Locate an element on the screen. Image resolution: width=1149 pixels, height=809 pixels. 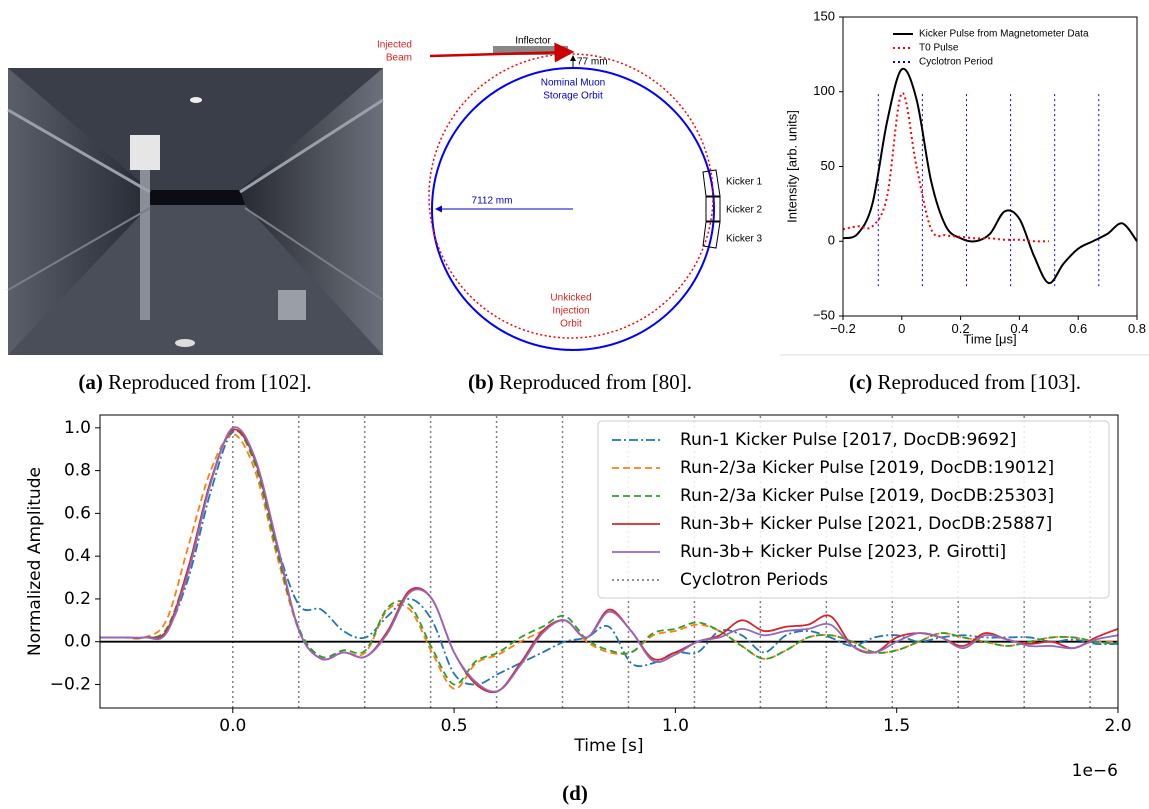
x-tick-label: 0.0 is located at coordinates (232, 726).